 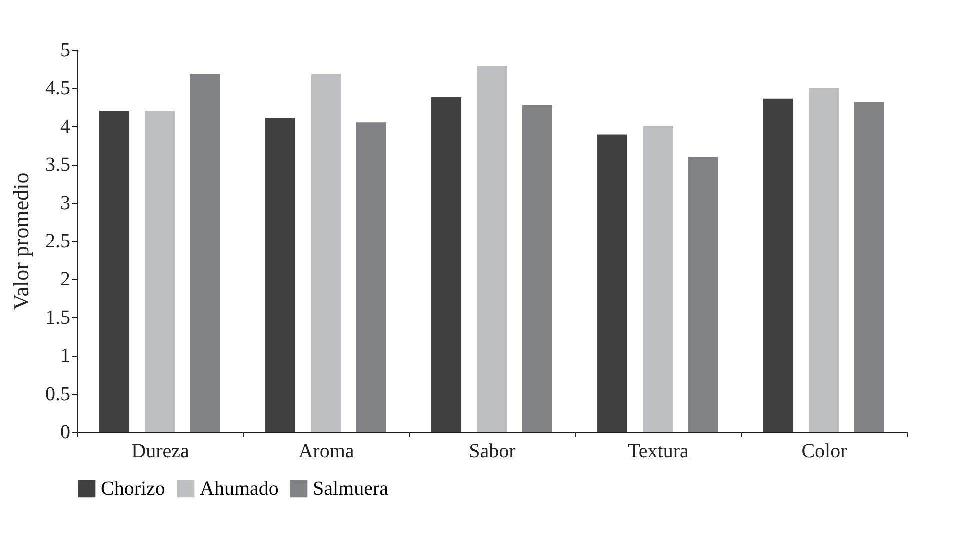 What do you see at coordinates (133, 489) in the screenshot?
I see `legend-label: Chorizo` at bounding box center [133, 489].